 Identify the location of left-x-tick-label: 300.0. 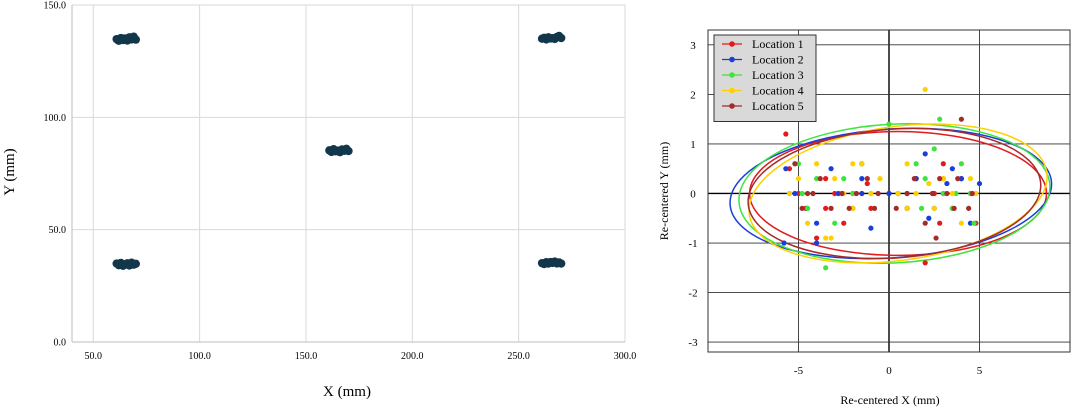
(625, 356).